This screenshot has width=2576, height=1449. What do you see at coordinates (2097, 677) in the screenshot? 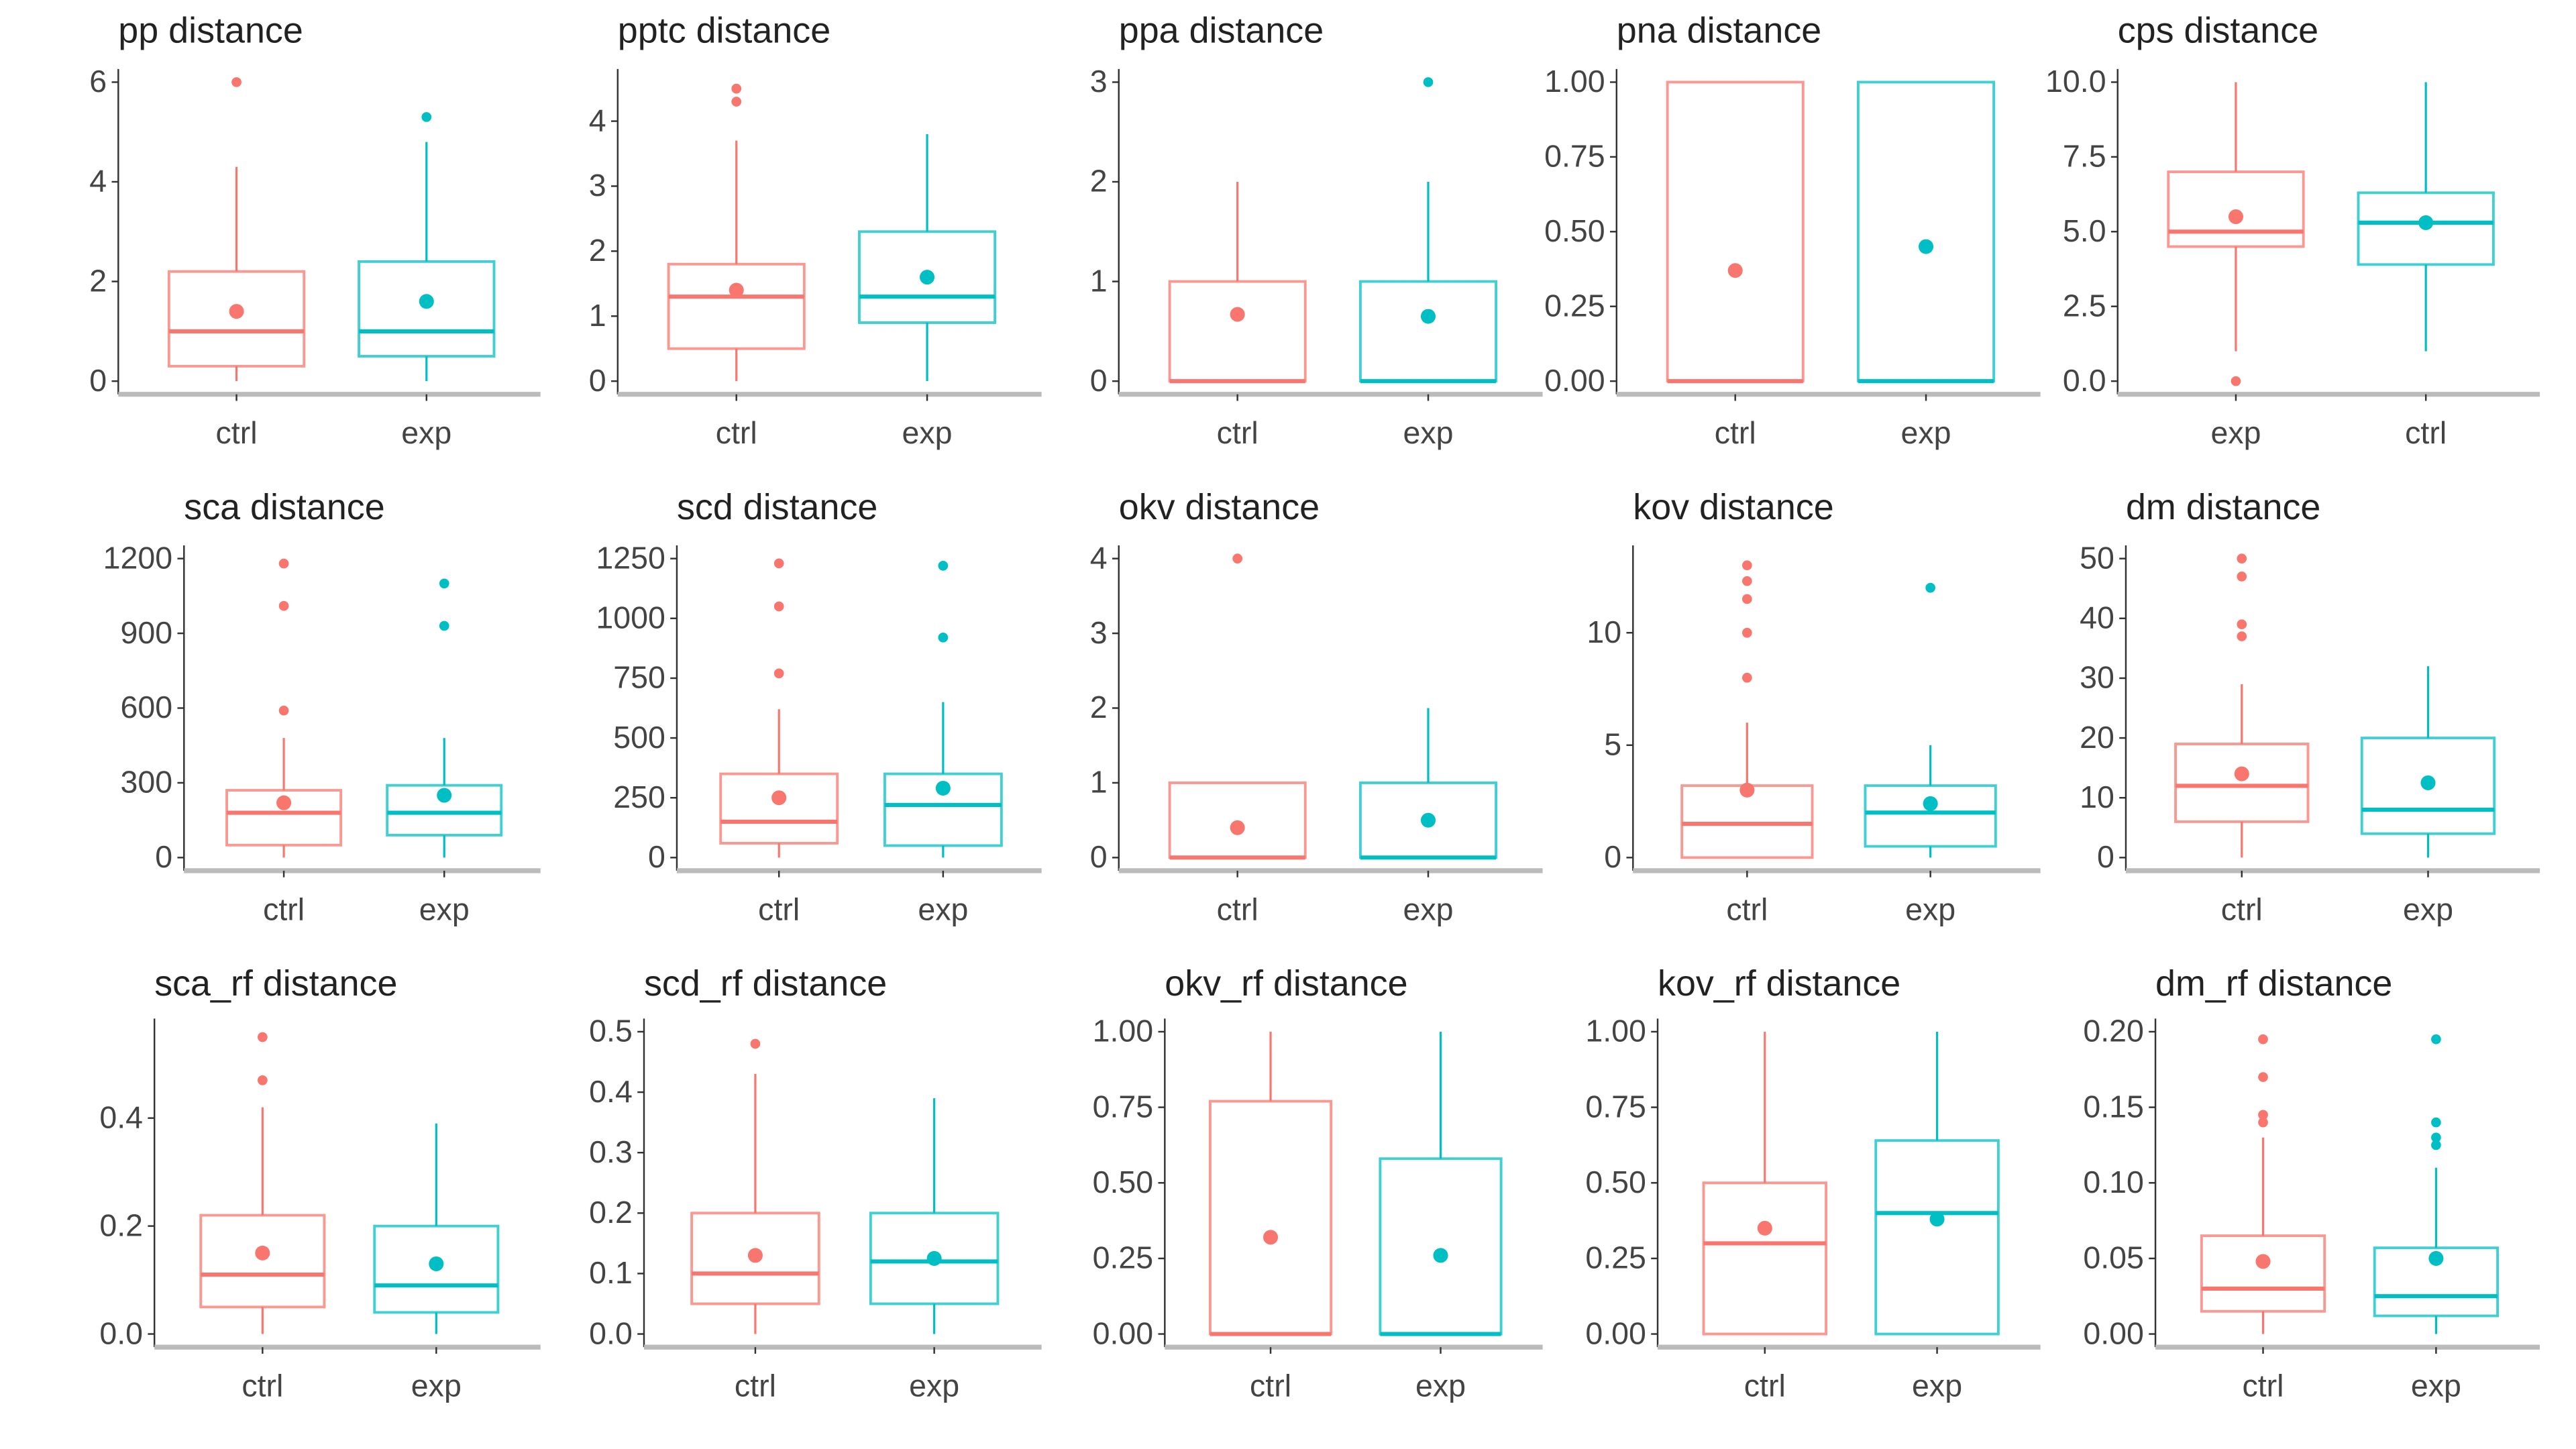
I see `y-tick-label: 30` at bounding box center [2097, 677].